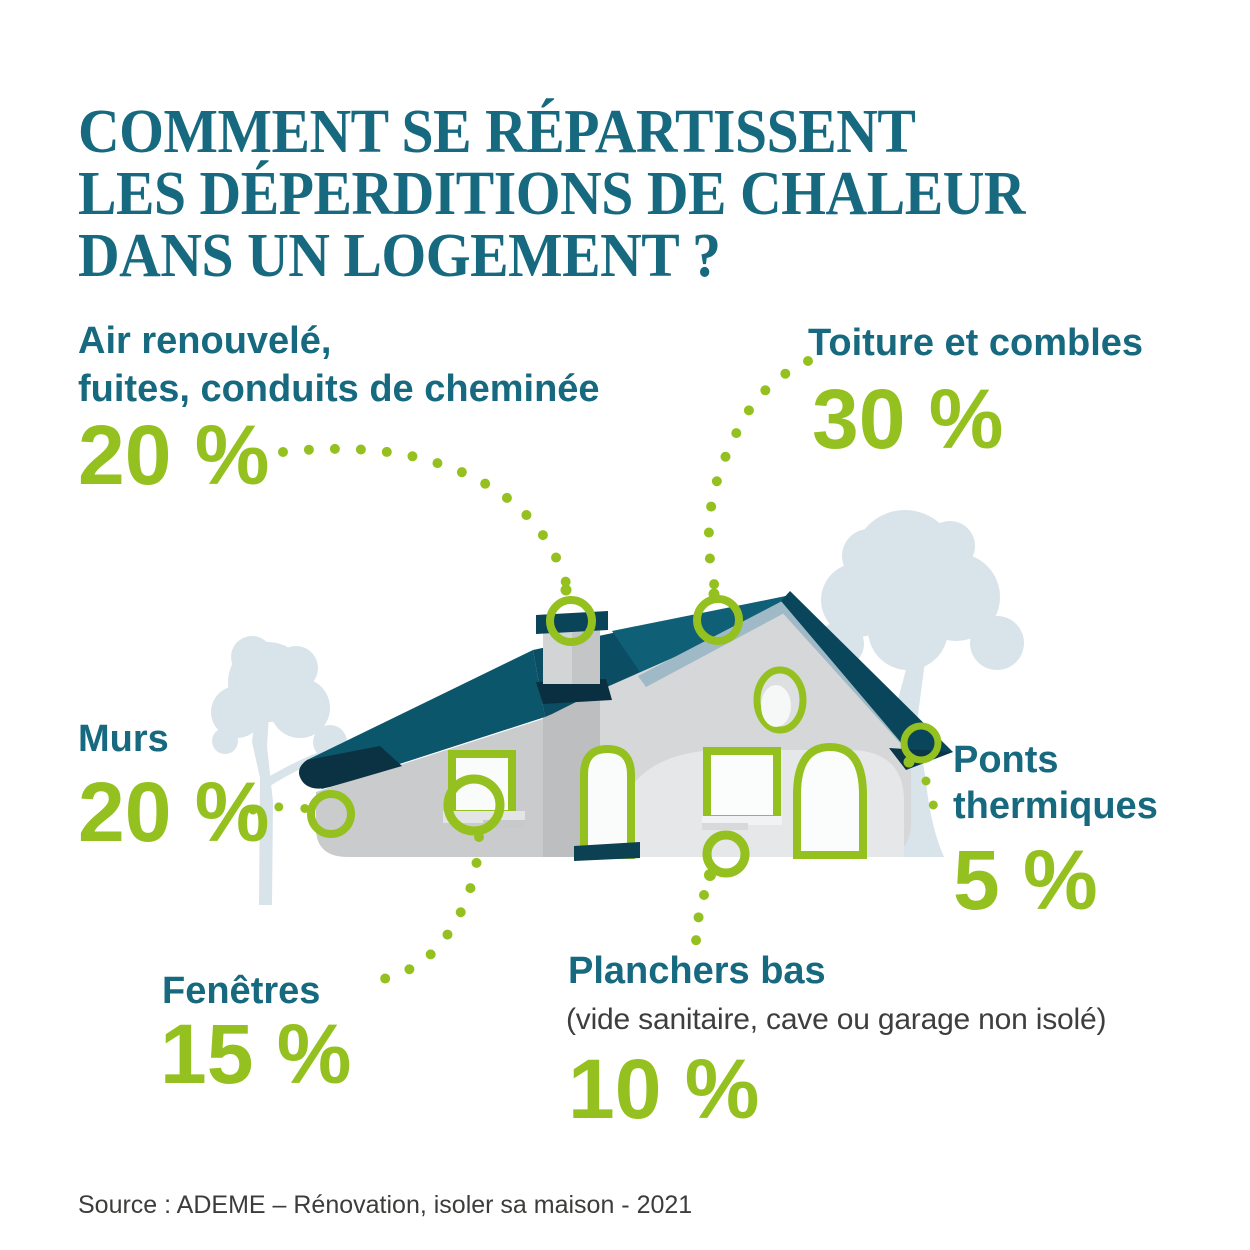 This screenshot has width=1250, height=1250. Describe the element at coordinates (607, 851) in the screenshot. I see `door-step` at that location.